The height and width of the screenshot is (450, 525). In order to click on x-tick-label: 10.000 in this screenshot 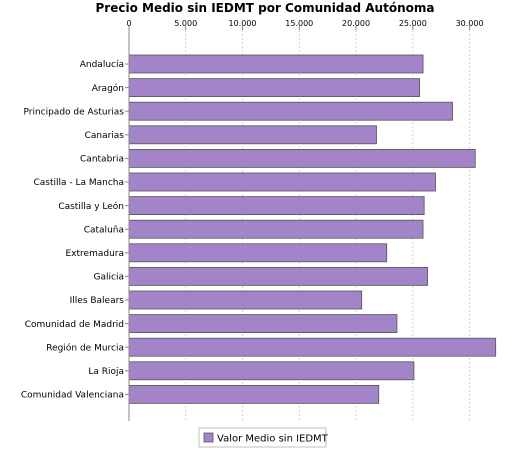, I will do `click(243, 23)`.